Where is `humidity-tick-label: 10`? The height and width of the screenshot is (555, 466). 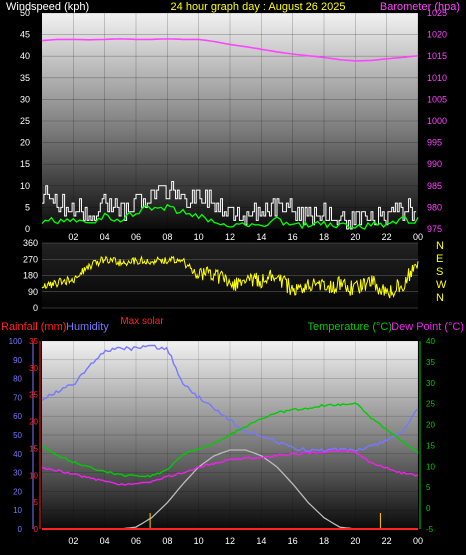 humidity-tick-label: 10 is located at coordinates (17, 510).